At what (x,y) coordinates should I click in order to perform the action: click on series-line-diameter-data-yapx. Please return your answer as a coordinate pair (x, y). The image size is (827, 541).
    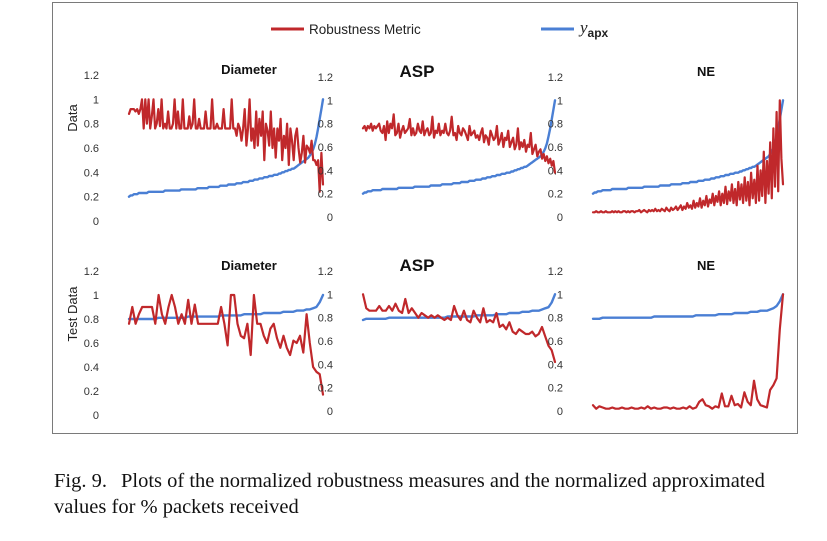
    Looking at the image, I should click on (226, 148).